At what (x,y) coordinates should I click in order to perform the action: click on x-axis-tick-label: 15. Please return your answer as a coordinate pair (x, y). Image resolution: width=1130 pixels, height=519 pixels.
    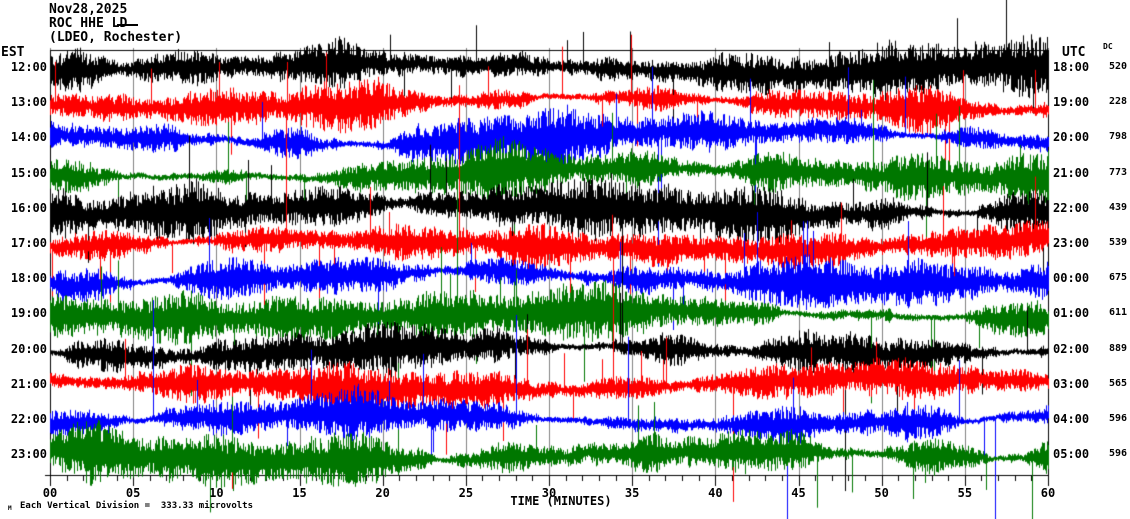
    Looking at the image, I should click on (299, 493).